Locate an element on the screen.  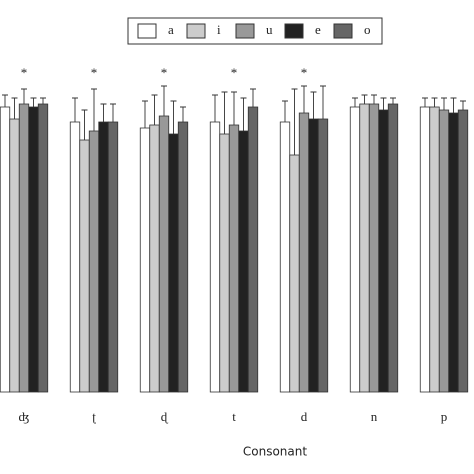
x-axis-label: Consonant is located at coordinates (275, 452).